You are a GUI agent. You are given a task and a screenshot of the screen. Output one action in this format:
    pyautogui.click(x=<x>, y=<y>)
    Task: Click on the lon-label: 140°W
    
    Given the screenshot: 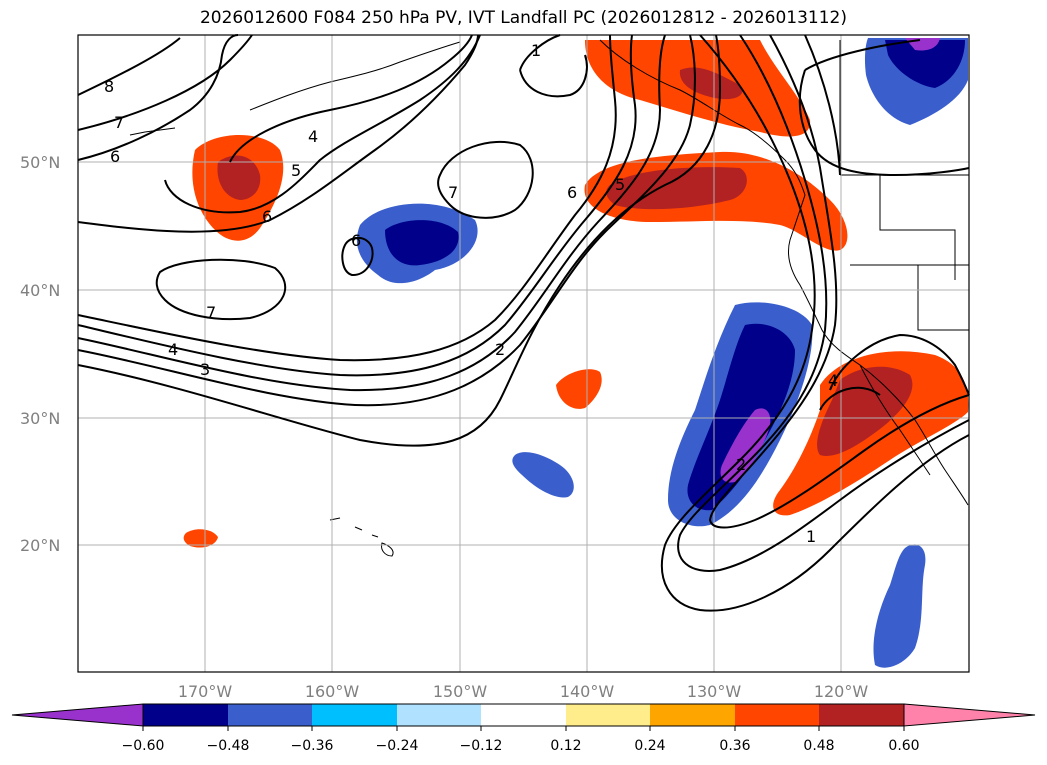 What is the action you would take?
    pyautogui.click(x=587, y=691)
    